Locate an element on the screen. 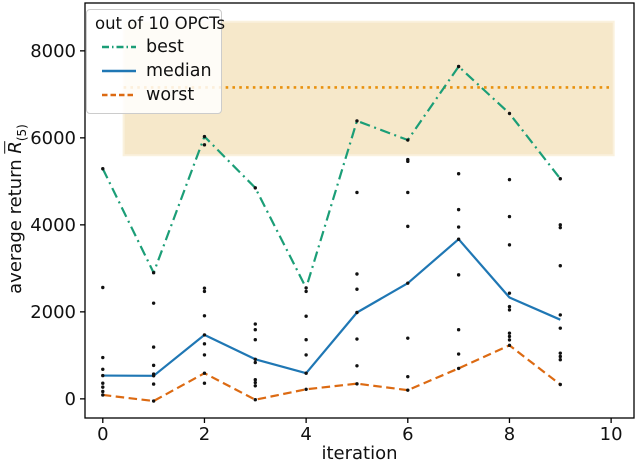 This screenshot has width=640, height=466. legend-sample-worst-icon is located at coordinates (119, 95).